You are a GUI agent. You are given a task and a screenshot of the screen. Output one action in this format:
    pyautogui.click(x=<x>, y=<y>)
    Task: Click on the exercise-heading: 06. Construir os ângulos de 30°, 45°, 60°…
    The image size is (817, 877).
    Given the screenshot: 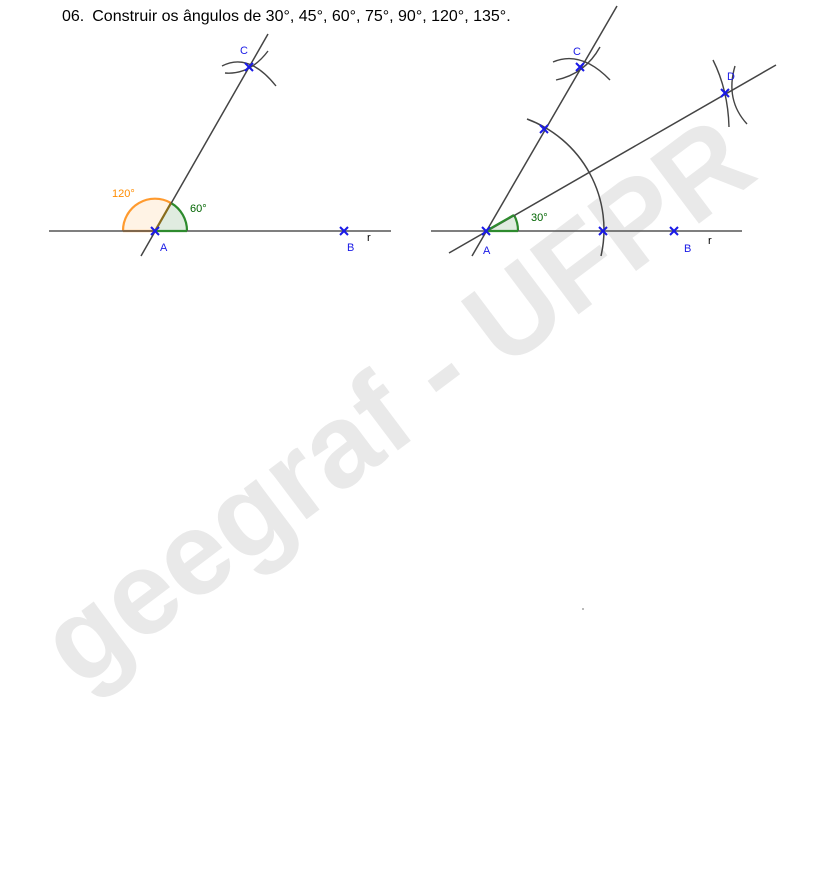 What is the action you would take?
    pyautogui.click(x=286, y=17)
    